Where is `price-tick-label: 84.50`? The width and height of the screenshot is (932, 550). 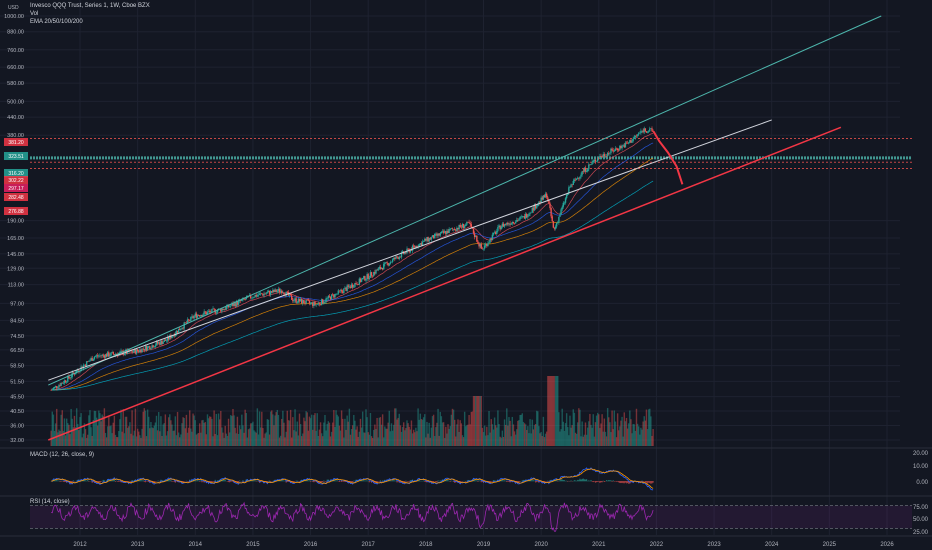
price-tick-label: 84.50 is located at coordinates (17, 321).